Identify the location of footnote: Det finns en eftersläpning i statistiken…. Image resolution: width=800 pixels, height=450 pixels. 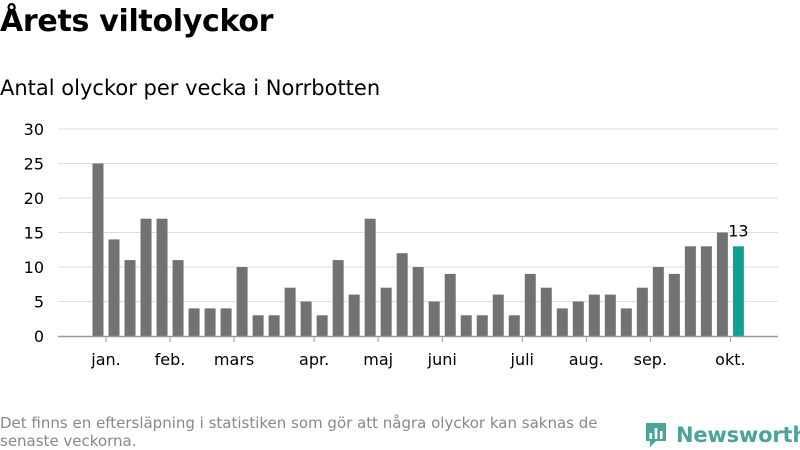
(299, 432).